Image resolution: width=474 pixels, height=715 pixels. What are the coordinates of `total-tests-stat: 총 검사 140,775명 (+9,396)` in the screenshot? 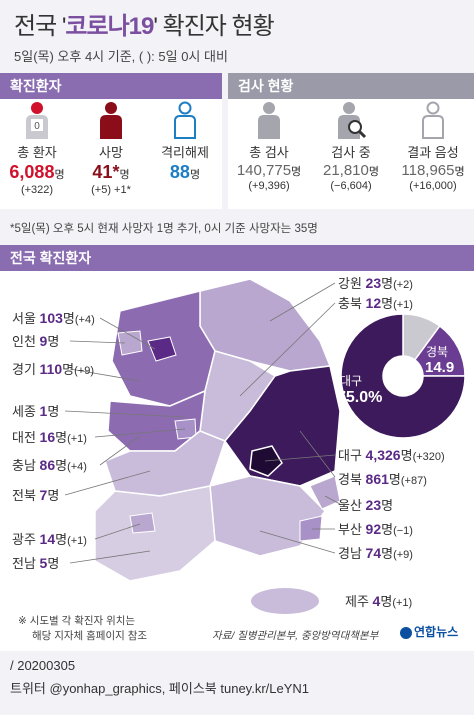 It's located at (269, 145).